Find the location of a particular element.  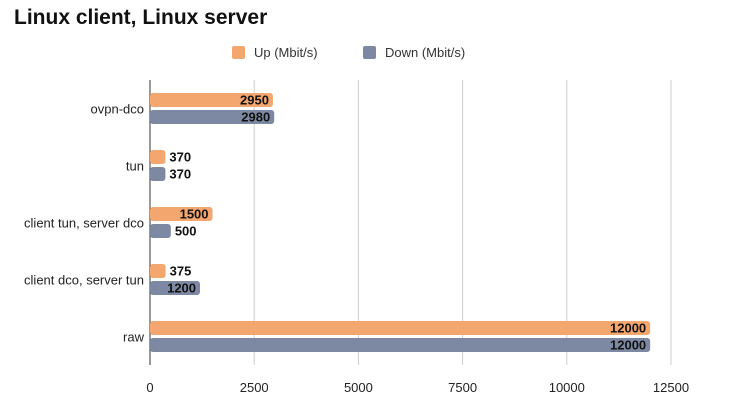

category-label-3: client dco, server tun is located at coordinates (84, 280).